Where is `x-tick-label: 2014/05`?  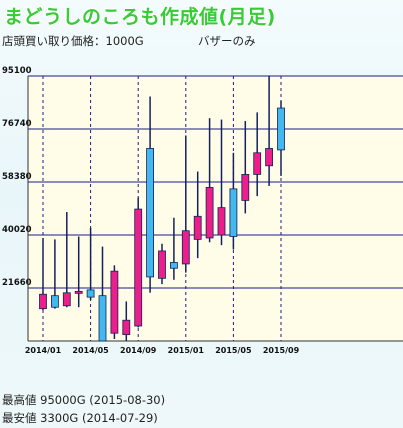 x-tick-label: 2014/05 is located at coordinates (90, 350).